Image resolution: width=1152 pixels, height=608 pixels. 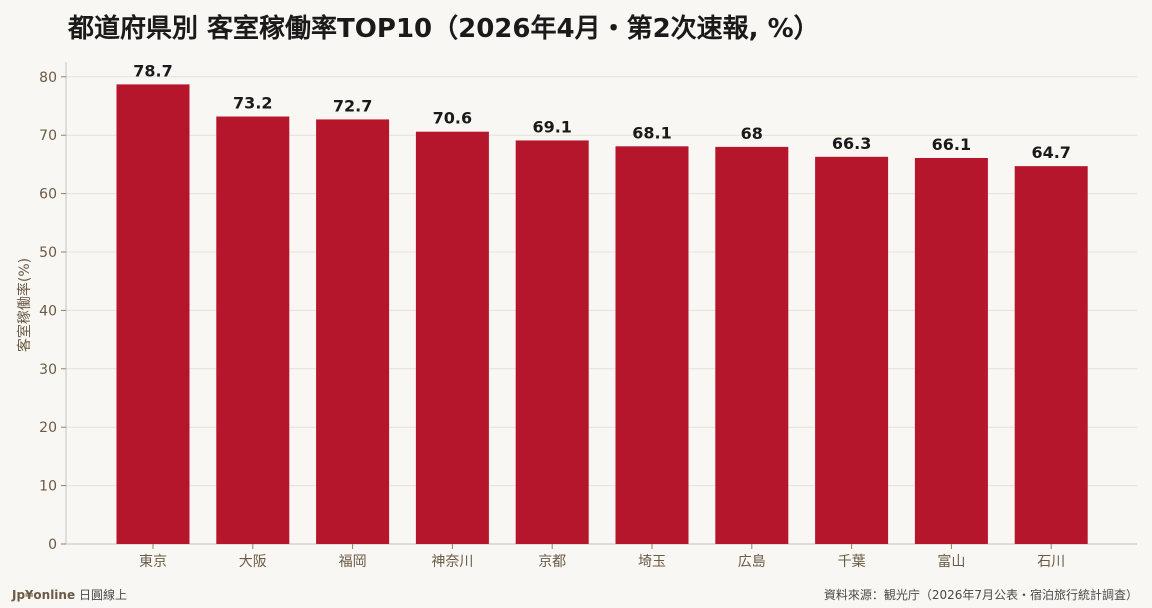 I want to click on x-tick-label: 埼玉, so click(x=652, y=562).